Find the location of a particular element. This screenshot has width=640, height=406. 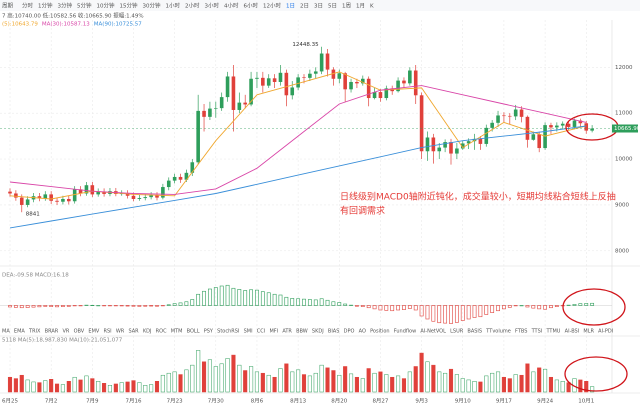

indicator-tab: WR is located at coordinates (120, 332).